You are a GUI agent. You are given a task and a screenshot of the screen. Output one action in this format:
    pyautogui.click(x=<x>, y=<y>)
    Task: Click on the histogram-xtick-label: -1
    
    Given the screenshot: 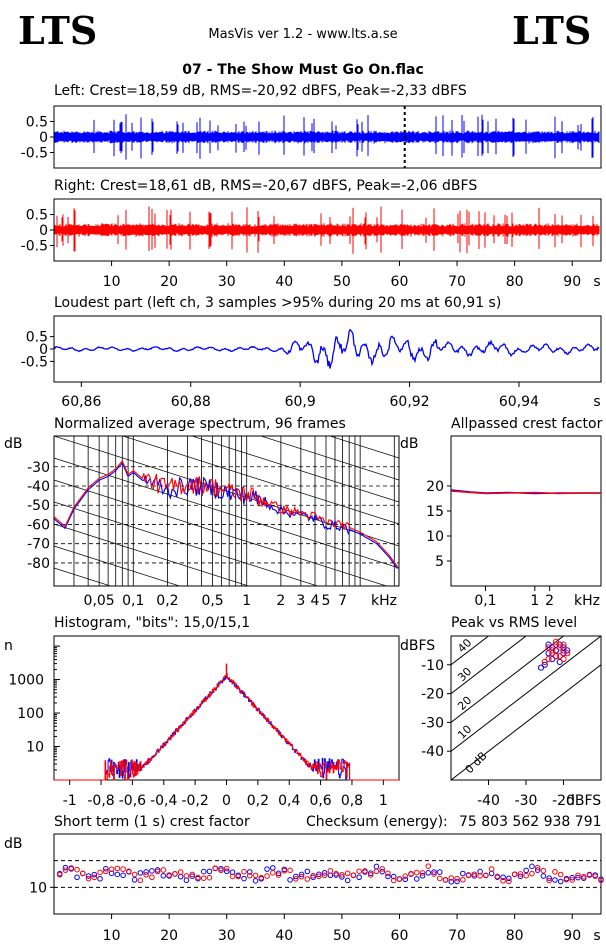 What is the action you would take?
    pyautogui.click(x=70, y=801)
    